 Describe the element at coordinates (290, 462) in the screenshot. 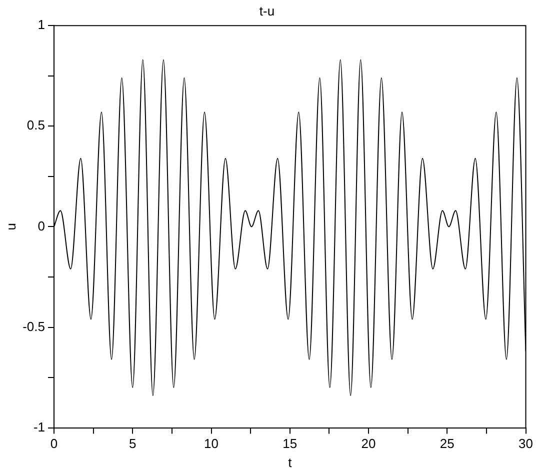

I see `x-axis-title: t` at that location.